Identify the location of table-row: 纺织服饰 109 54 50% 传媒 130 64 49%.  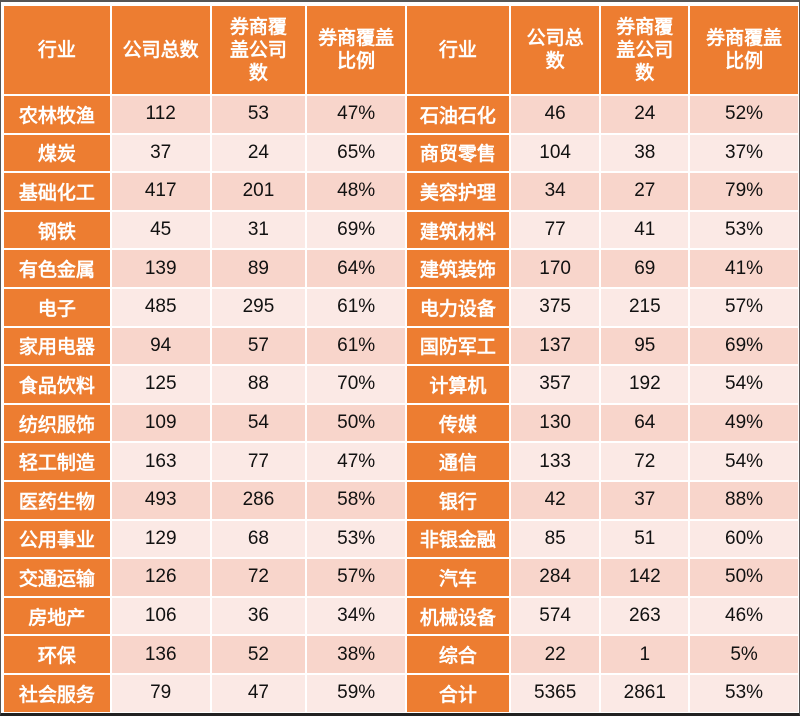
(401, 423).